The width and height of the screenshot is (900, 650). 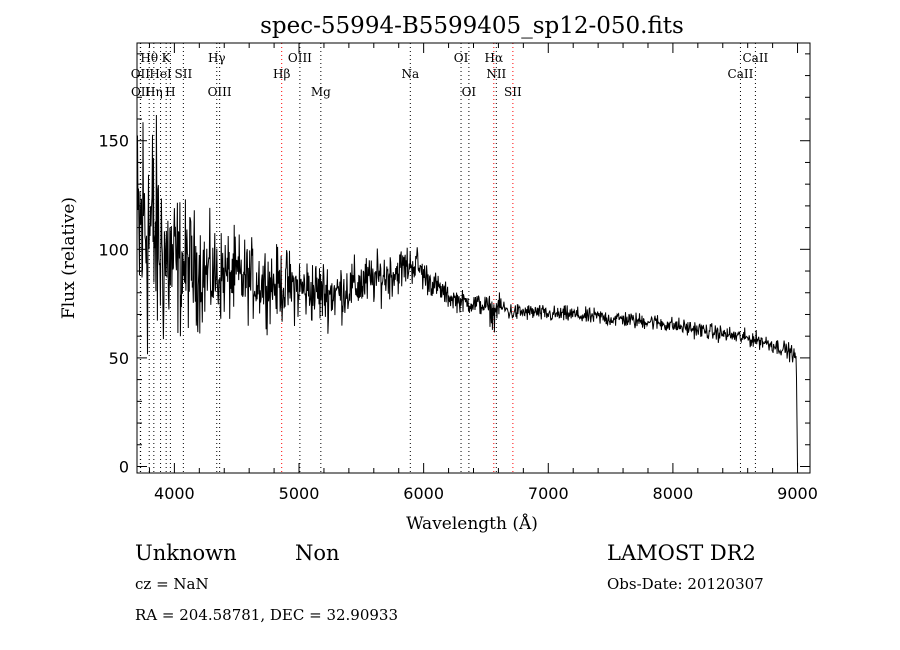 What do you see at coordinates (494, 58) in the screenshot?
I see `spectral-line-label: Hα` at bounding box center [494, 58].